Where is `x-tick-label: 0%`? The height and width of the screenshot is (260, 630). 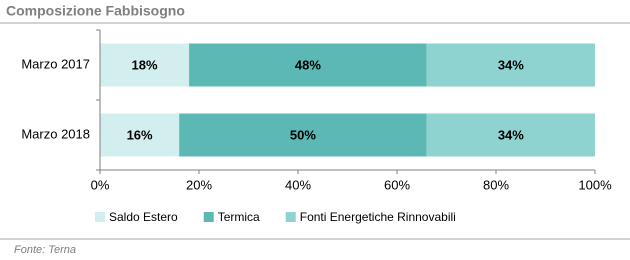
x-tick-label: 0% is located at coordinates (100, 184).